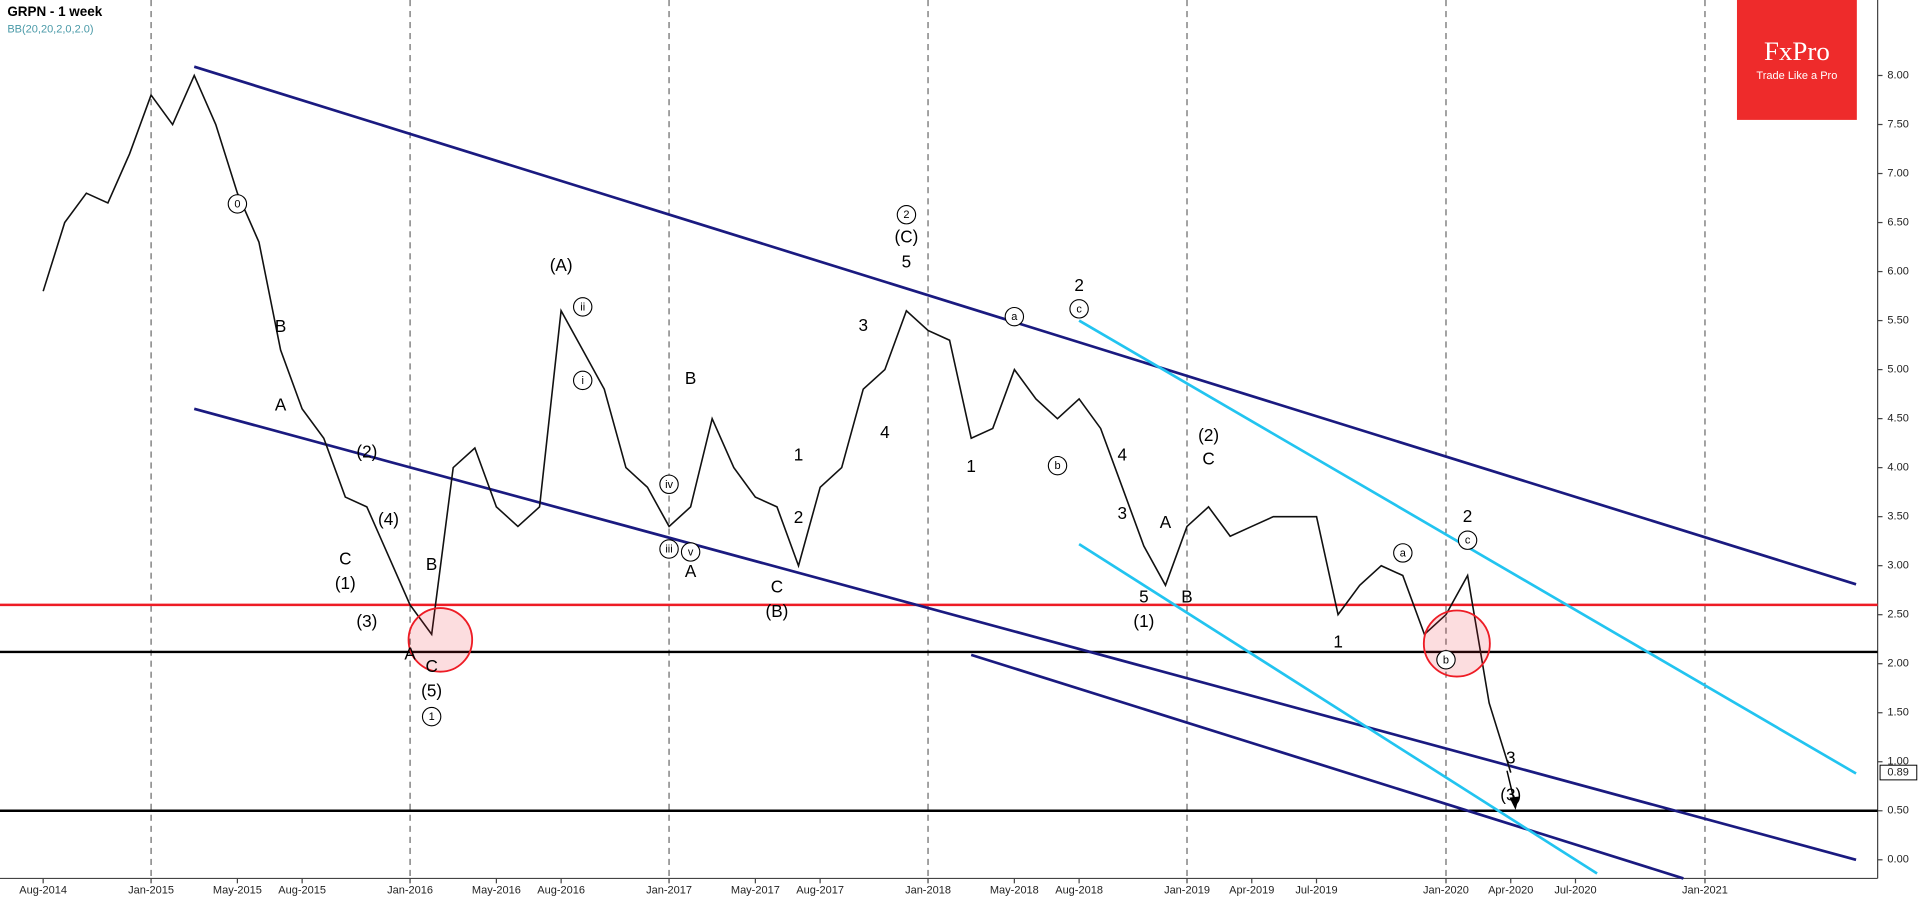 The width and height of the screenshot is (1918, 898). Describe the element at coordinates (928, 891) in the screenshot. I see `x-tick-label: Jan-2018` at that location.